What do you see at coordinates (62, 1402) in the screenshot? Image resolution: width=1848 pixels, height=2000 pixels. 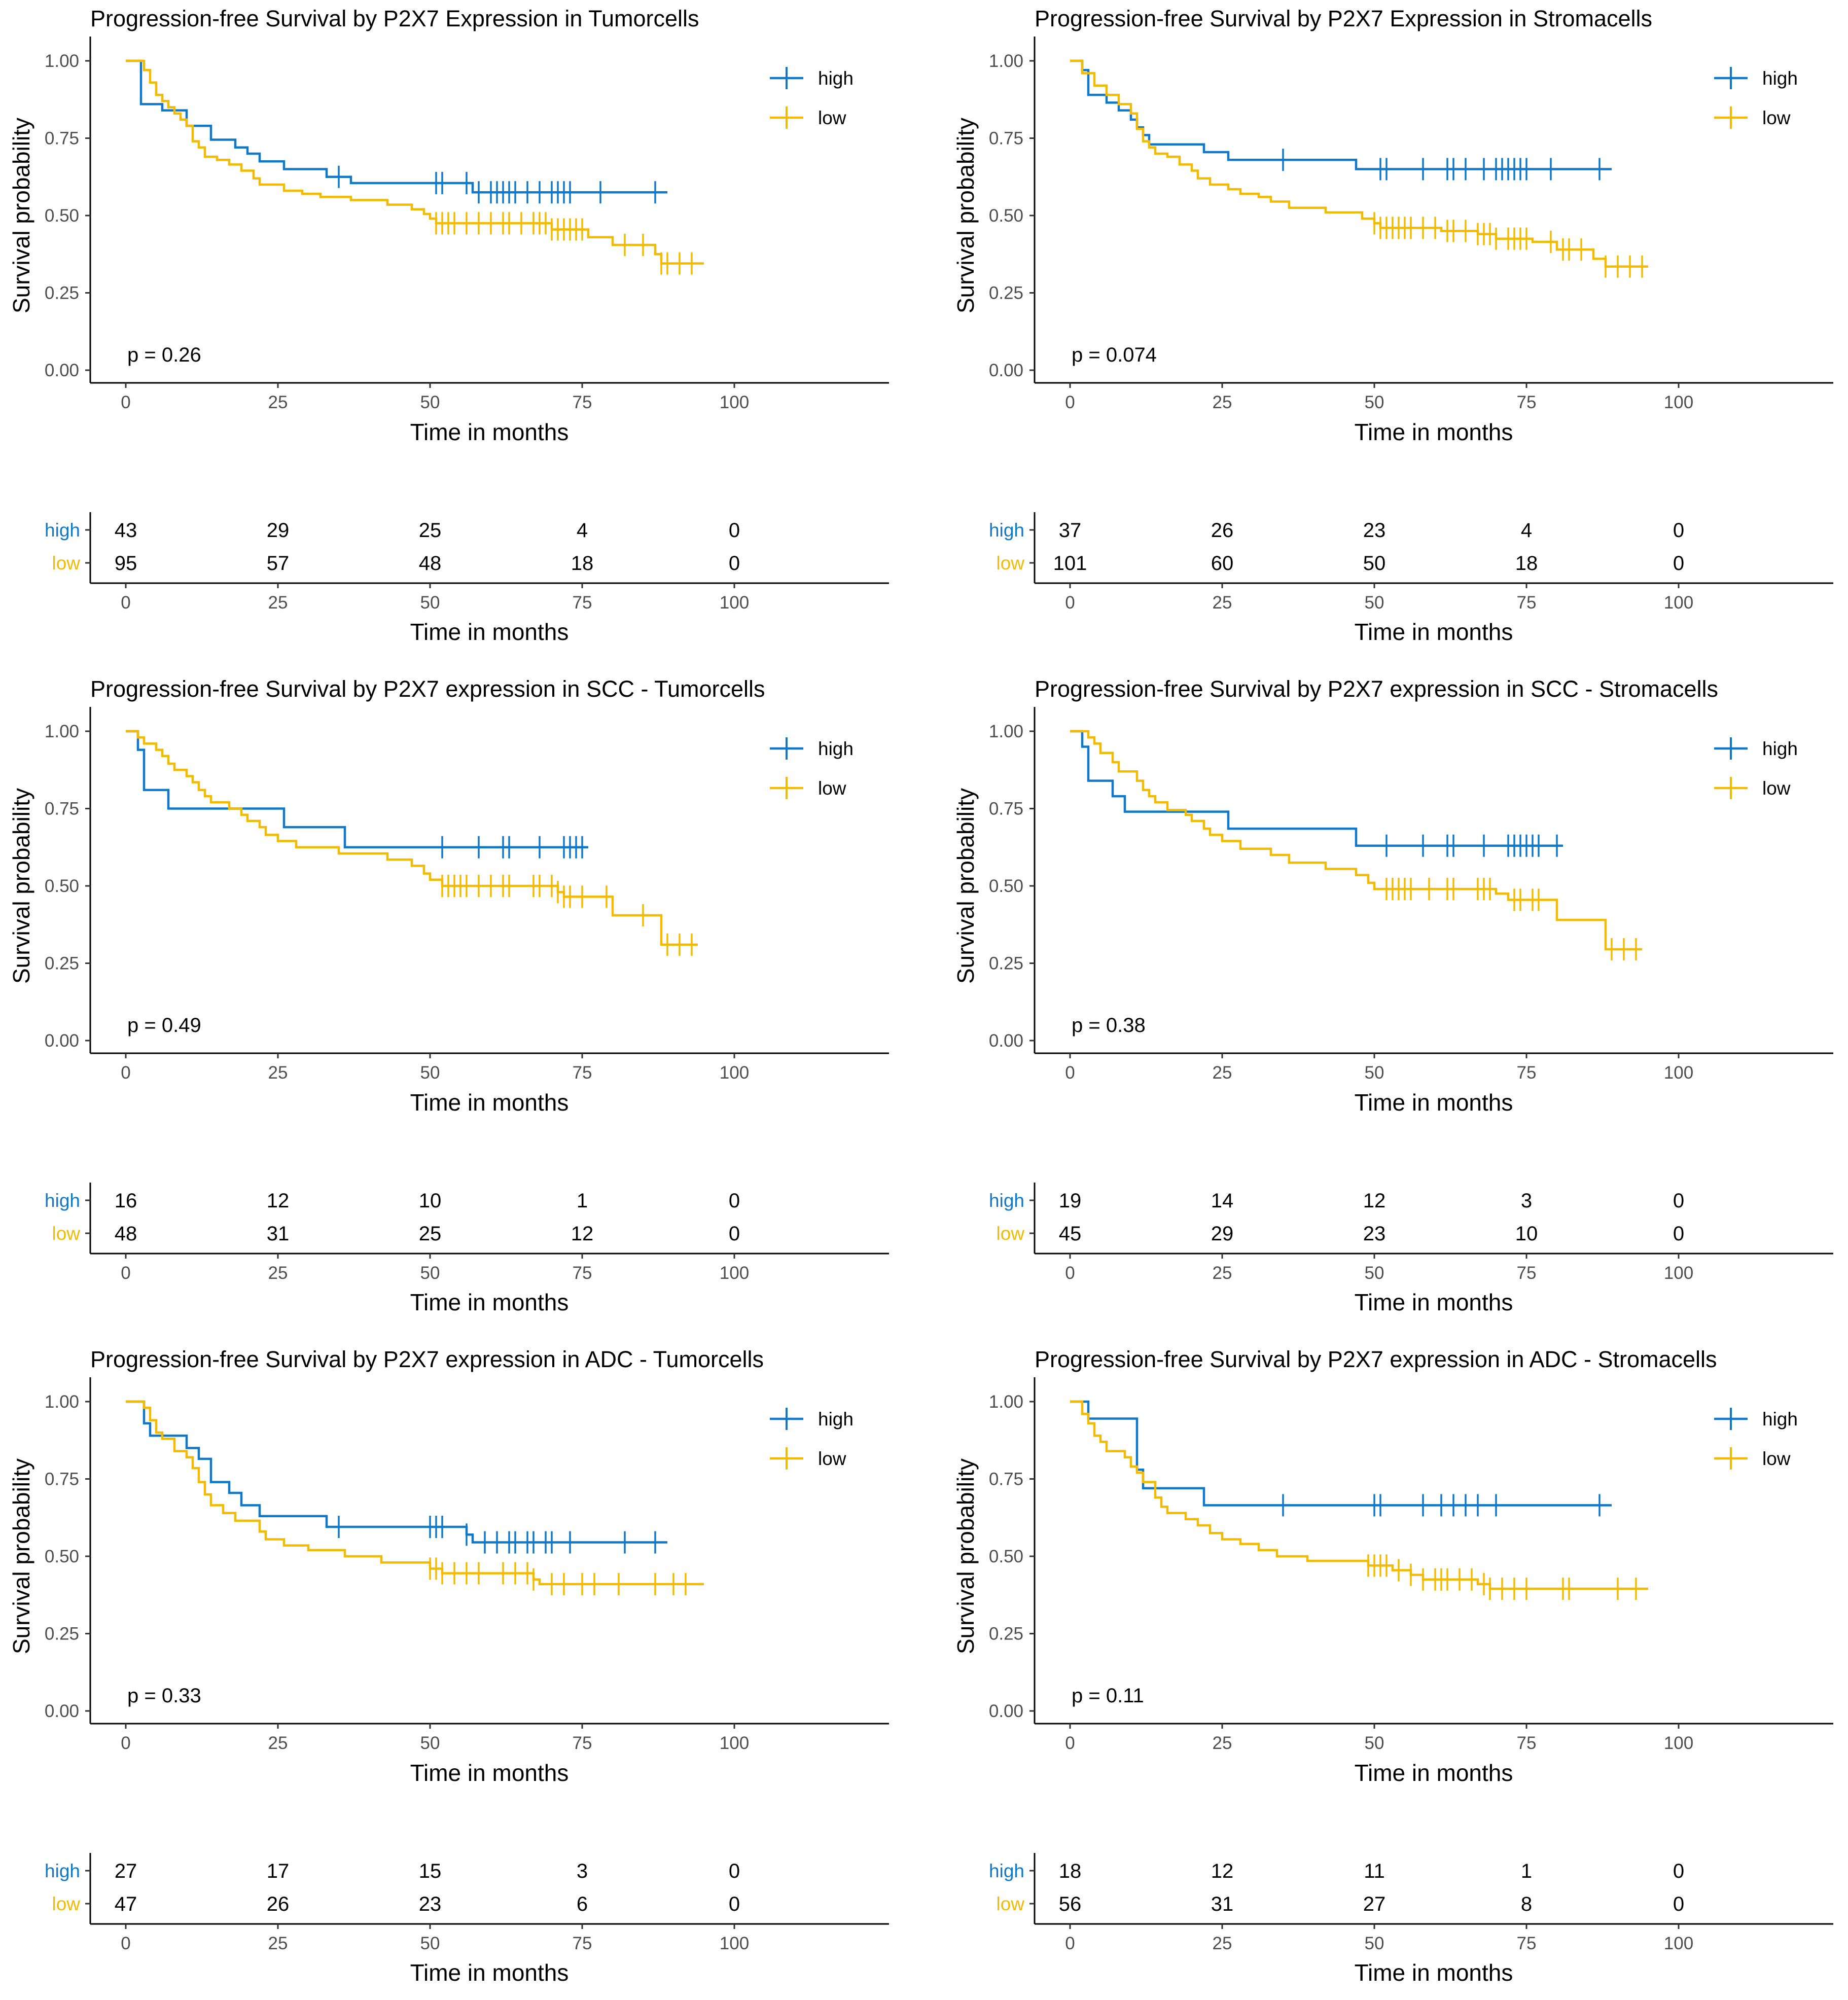 I see `y-tick-label: 1.00` at bounding box center [62, 1402].